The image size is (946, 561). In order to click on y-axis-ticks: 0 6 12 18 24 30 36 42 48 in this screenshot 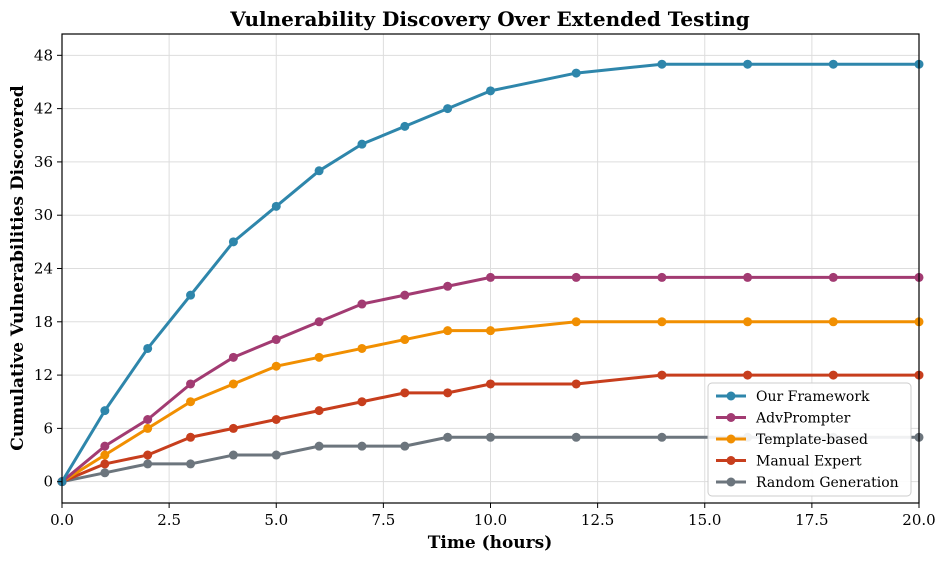, I will do `click(48, 268)`.